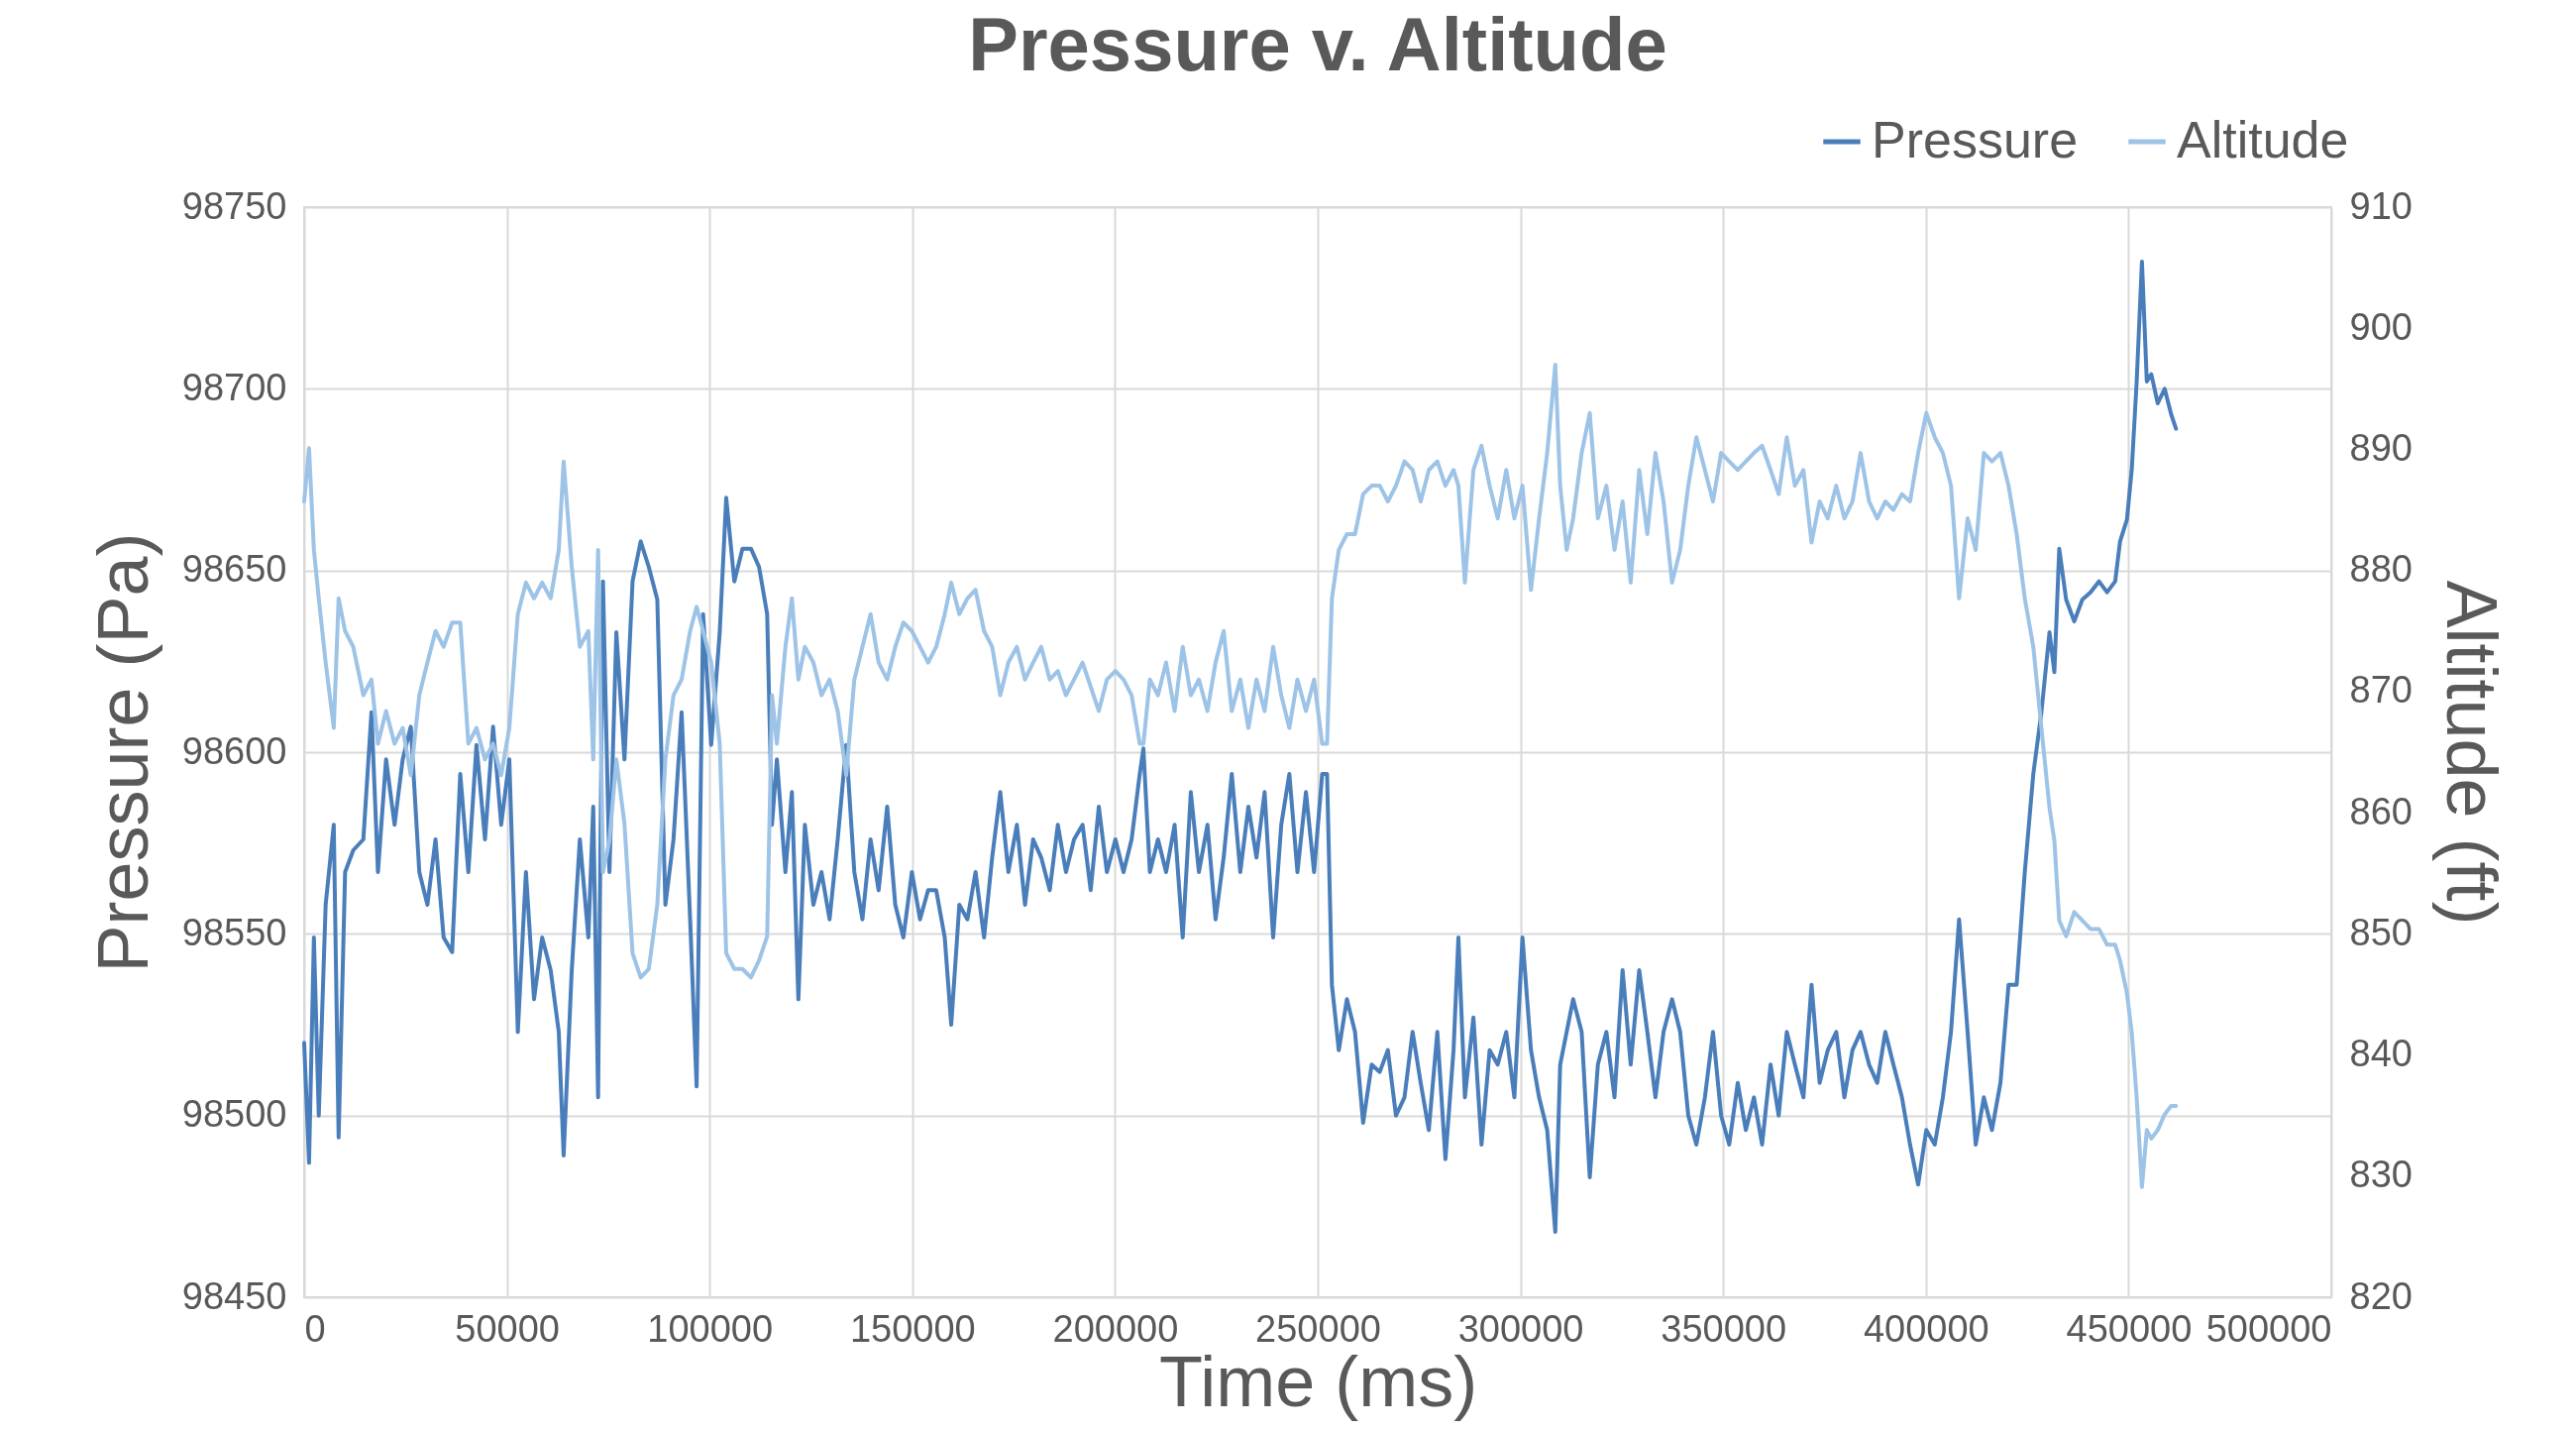  What do you see at coordinates (1724, 1328) in the screenshot?
I see `x-tick-label: 350000` at bounding box center [1724, 1328].